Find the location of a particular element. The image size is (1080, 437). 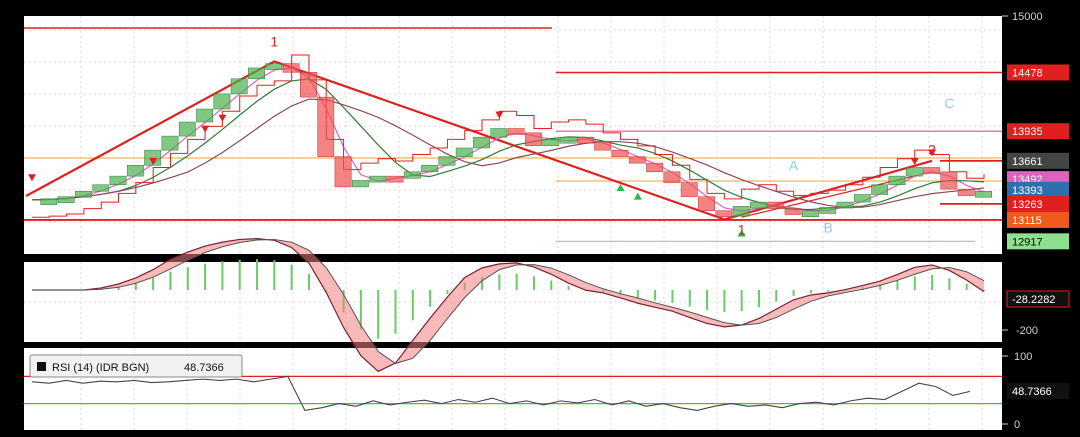

price-badge-14478-bg is located at coordinates (1038, 72).